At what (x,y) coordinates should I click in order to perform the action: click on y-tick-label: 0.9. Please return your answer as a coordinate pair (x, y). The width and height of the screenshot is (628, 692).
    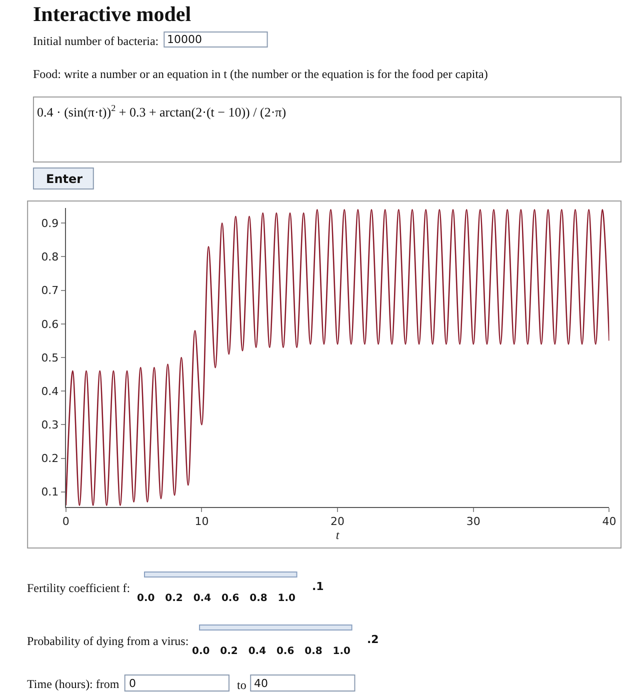
    Looking at the image, I should click on (50, 223).